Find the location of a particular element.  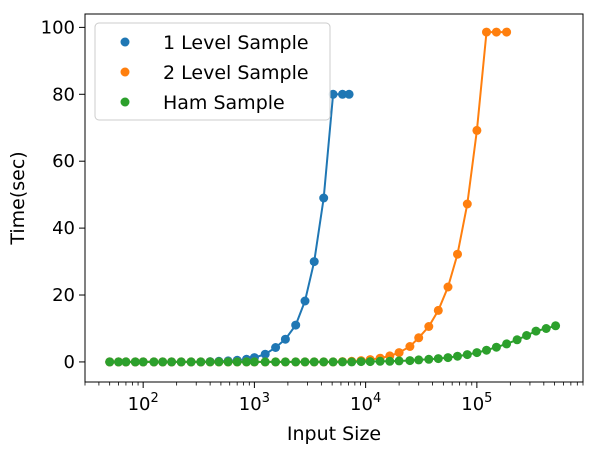

x-tick-label: 10² is located at coordinates (143, 403).